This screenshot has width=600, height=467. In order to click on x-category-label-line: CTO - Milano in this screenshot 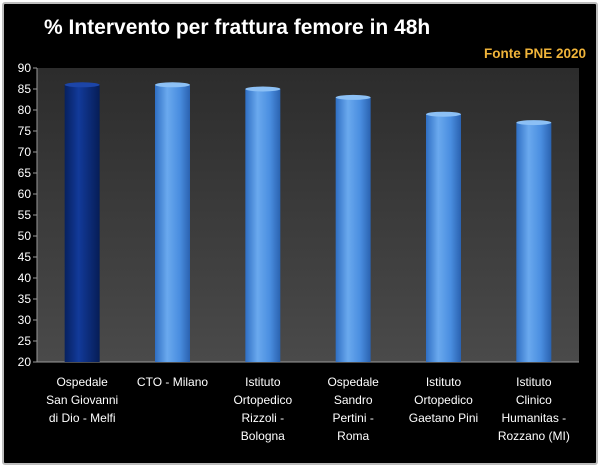, I will do `click(172, 382)`.